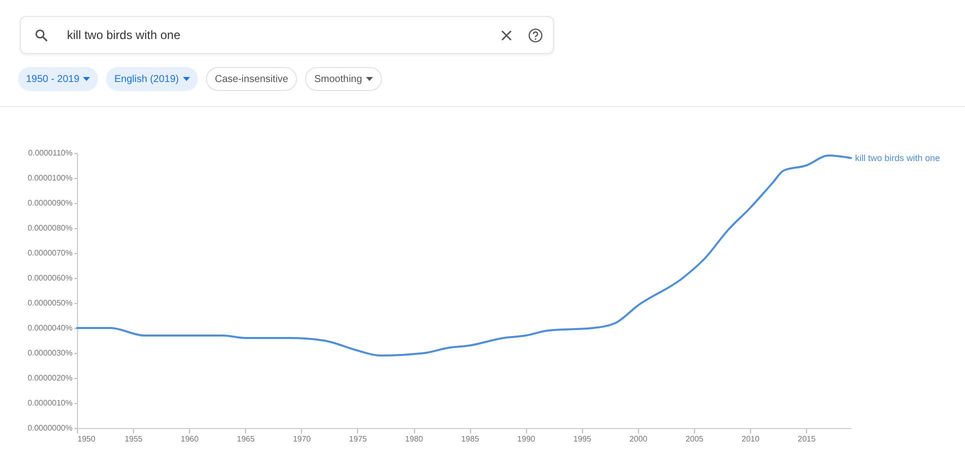 This screenshot has height=449, width=965. Describe the element at coordinates (50, 278) in the screenshot. I see `y-tick-label: 0.0000060%` at that location.